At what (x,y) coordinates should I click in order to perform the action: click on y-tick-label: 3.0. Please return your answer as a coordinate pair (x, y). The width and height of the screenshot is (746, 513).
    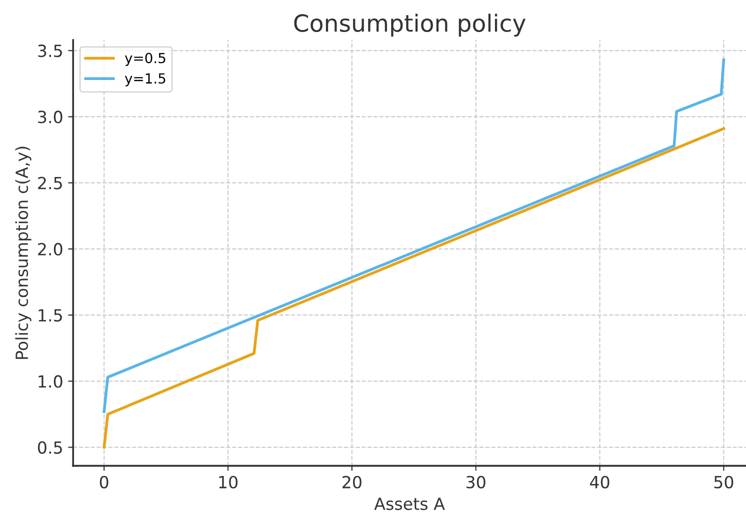
    Looking at the image, I should click on (50, 117).